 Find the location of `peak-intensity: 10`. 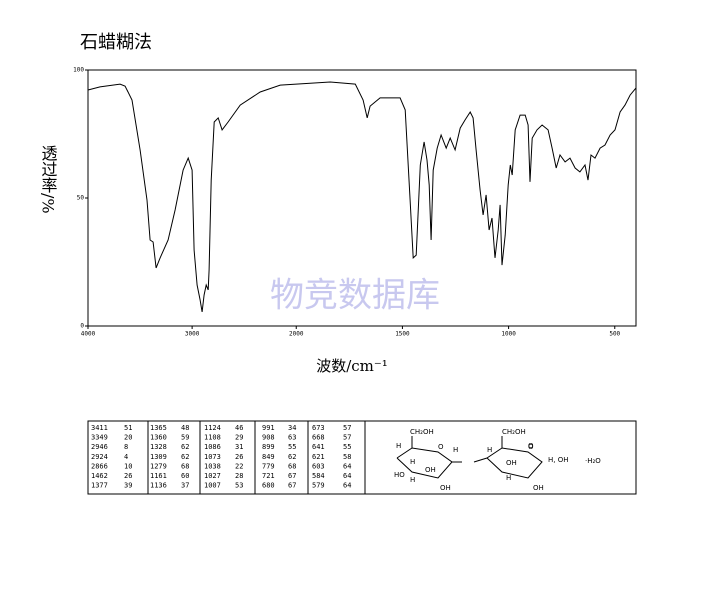

peak-intensity: 10 is located at coordinates (128, 466).